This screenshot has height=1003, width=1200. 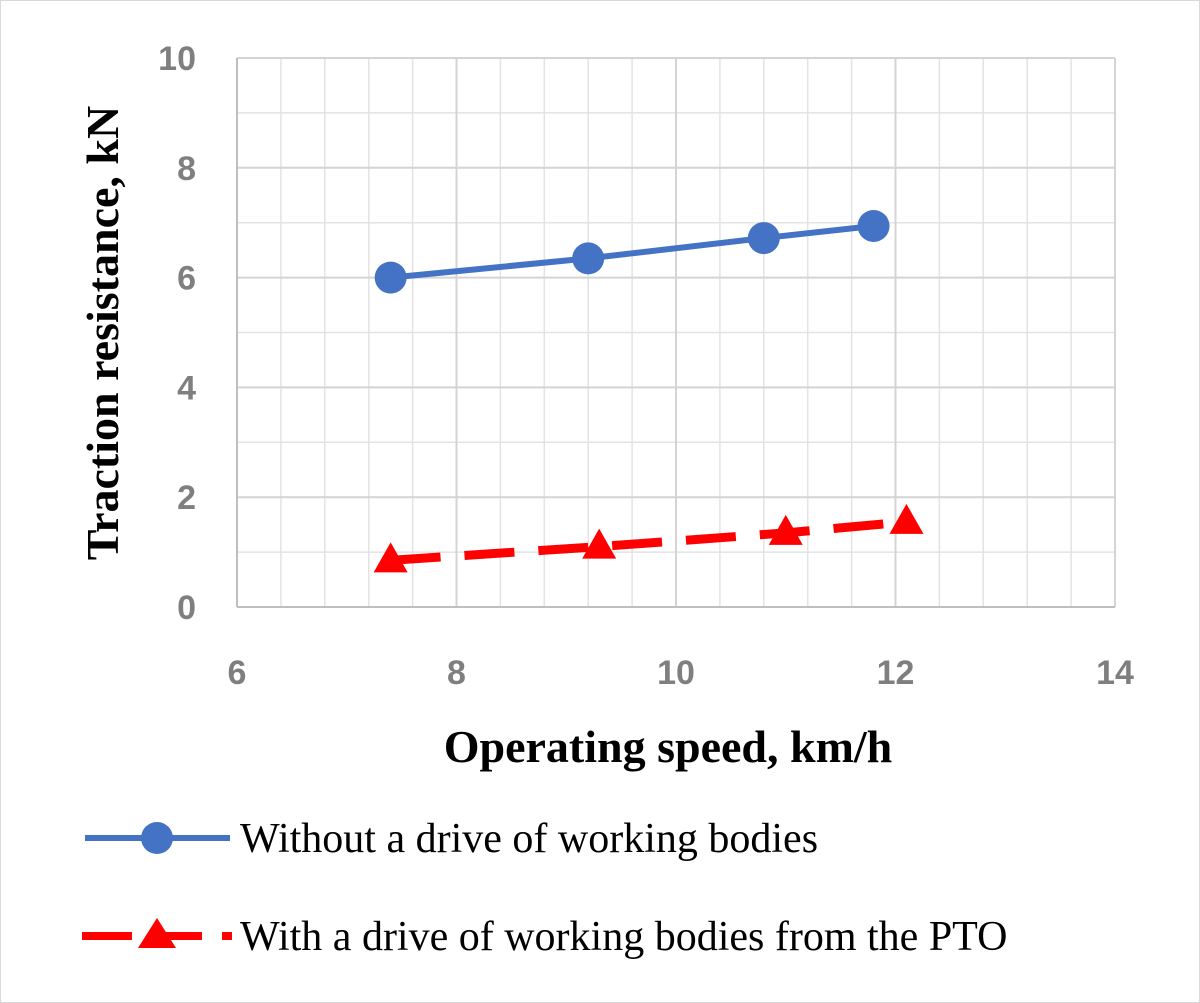 What do you see at coordinates (102, 333) in the screenshot?
I see `y-axis-title: Traction resistance, kN` at bounding box center [102, 333].